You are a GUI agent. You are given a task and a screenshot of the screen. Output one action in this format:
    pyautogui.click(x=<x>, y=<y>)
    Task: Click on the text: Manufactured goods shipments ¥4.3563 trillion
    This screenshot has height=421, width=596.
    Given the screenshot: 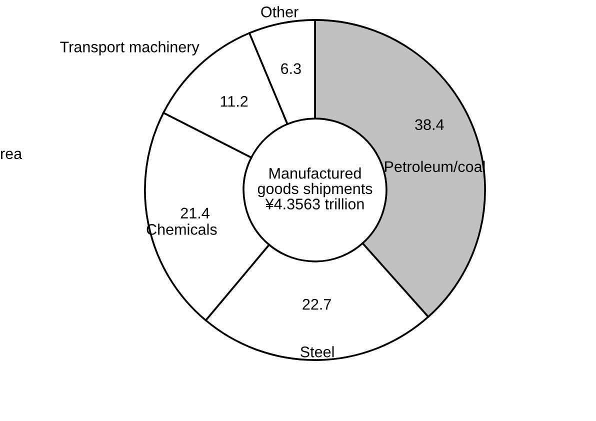 What is the action you would take?
    pyautogui.click(x=315, y=189)
    